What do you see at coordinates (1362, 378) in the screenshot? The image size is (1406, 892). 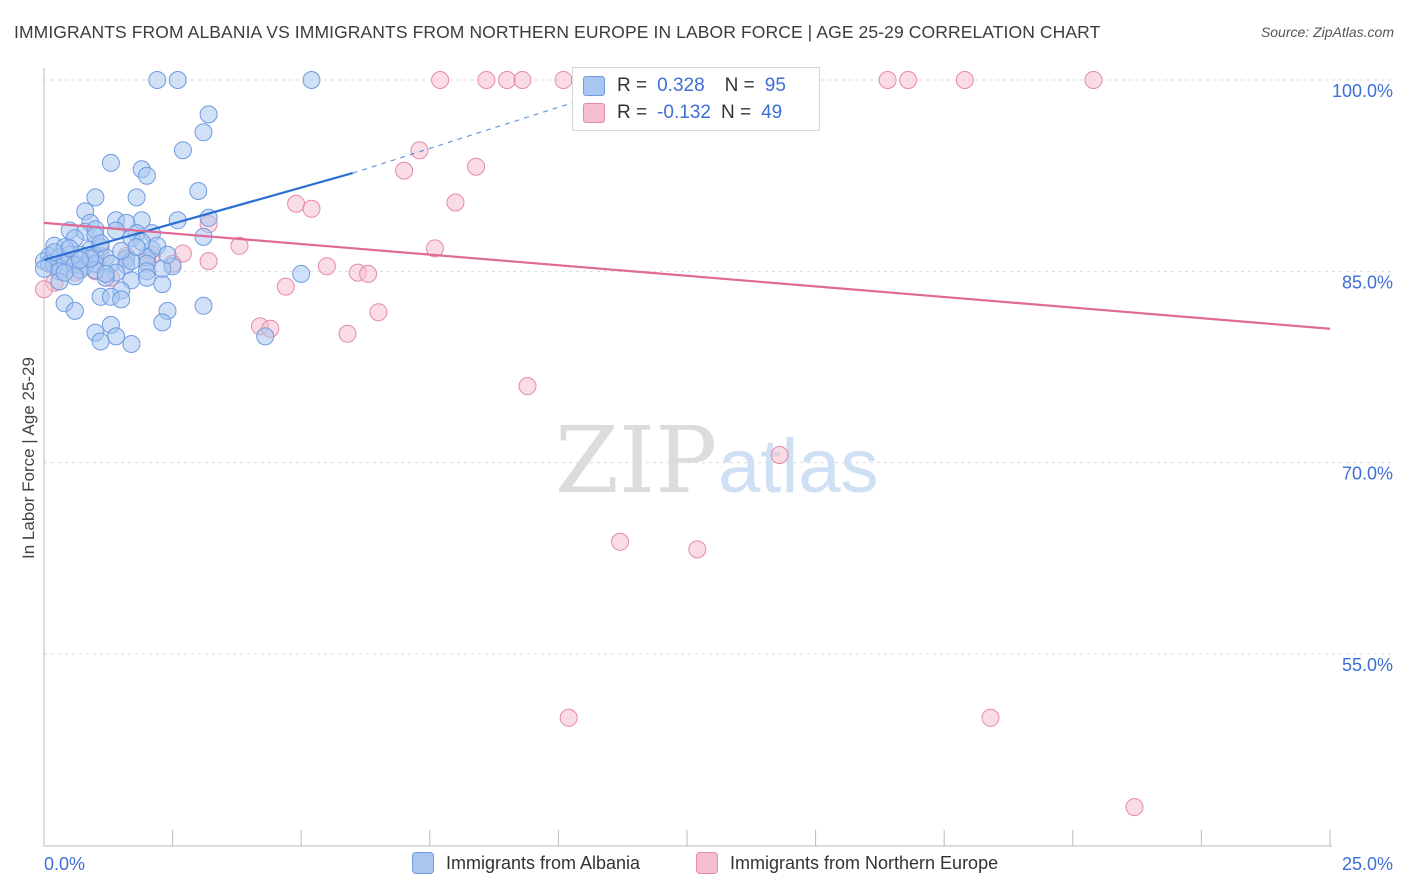 I see `y-tick-labels: 55.0% 70.0% 85.0% 100.0%` at bounding box center [1362, 378].